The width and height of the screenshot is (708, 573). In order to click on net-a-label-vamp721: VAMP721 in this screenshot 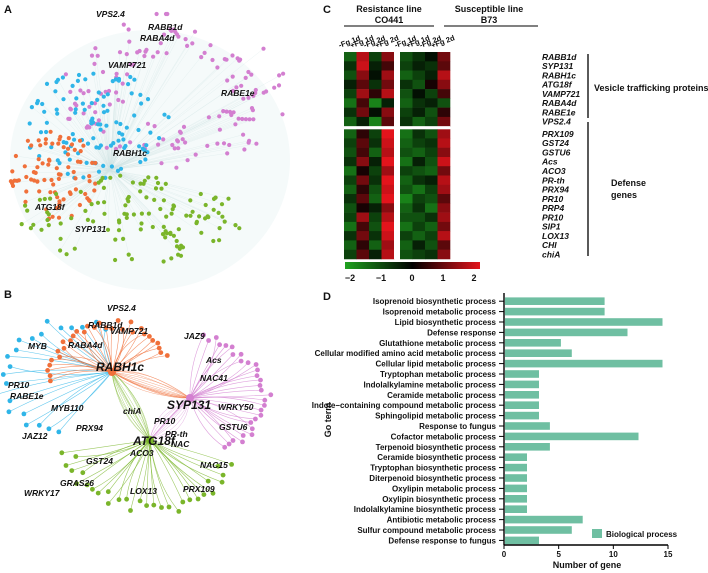, I will do `click(127, 65)`.